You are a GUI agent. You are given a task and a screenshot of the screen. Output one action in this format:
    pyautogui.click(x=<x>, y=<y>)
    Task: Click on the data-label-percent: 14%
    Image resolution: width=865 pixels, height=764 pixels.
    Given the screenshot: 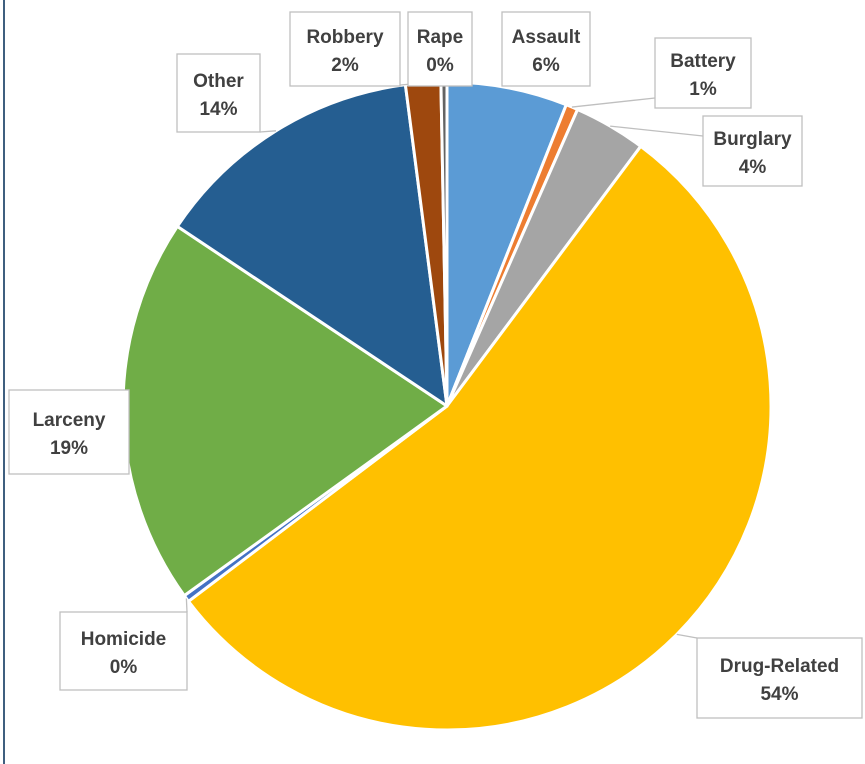 What is the action you would take?
    pyautogui.click(x=218, y=109)
    